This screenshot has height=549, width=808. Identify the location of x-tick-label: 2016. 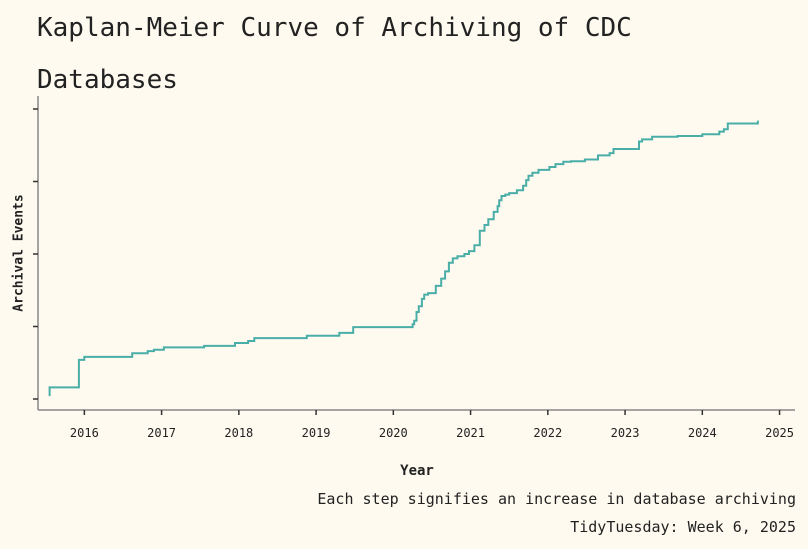
(84, 433).